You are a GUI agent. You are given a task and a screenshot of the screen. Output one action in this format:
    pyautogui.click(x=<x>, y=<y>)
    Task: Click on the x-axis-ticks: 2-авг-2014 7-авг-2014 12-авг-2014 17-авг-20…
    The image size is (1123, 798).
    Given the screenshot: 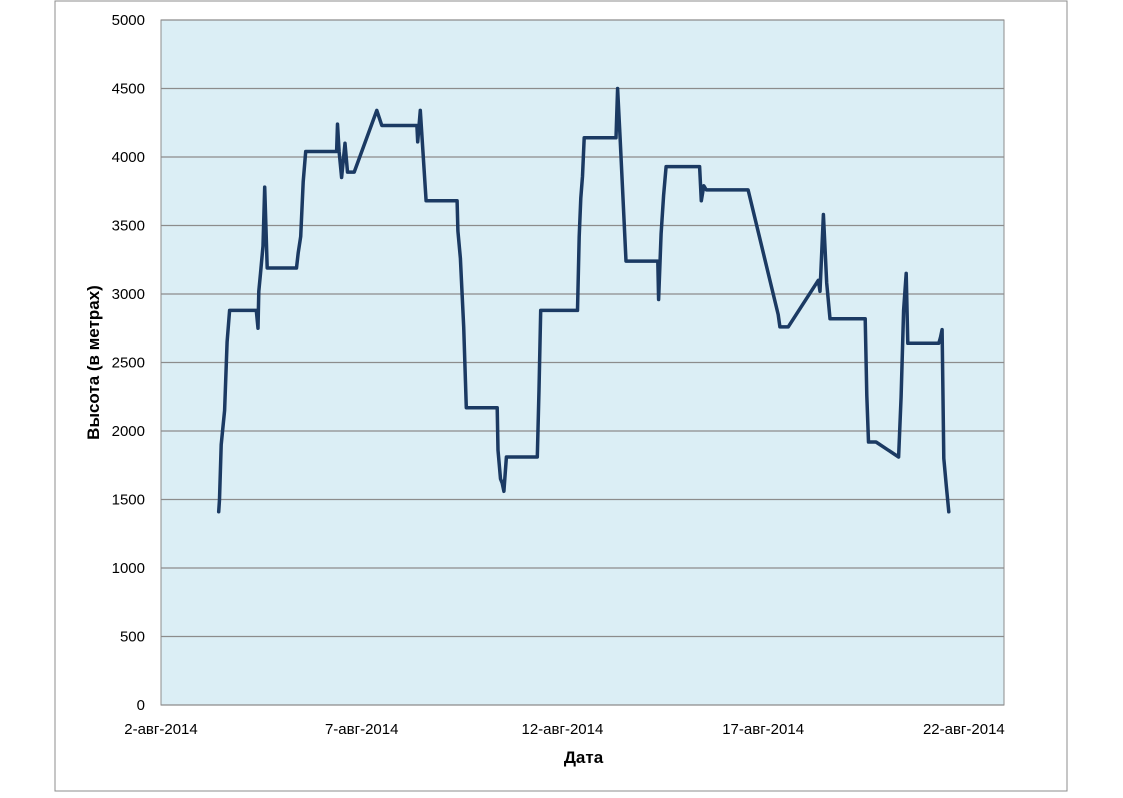 What is the action you would take?
    pyautogui.click(x=564, y=729)
    